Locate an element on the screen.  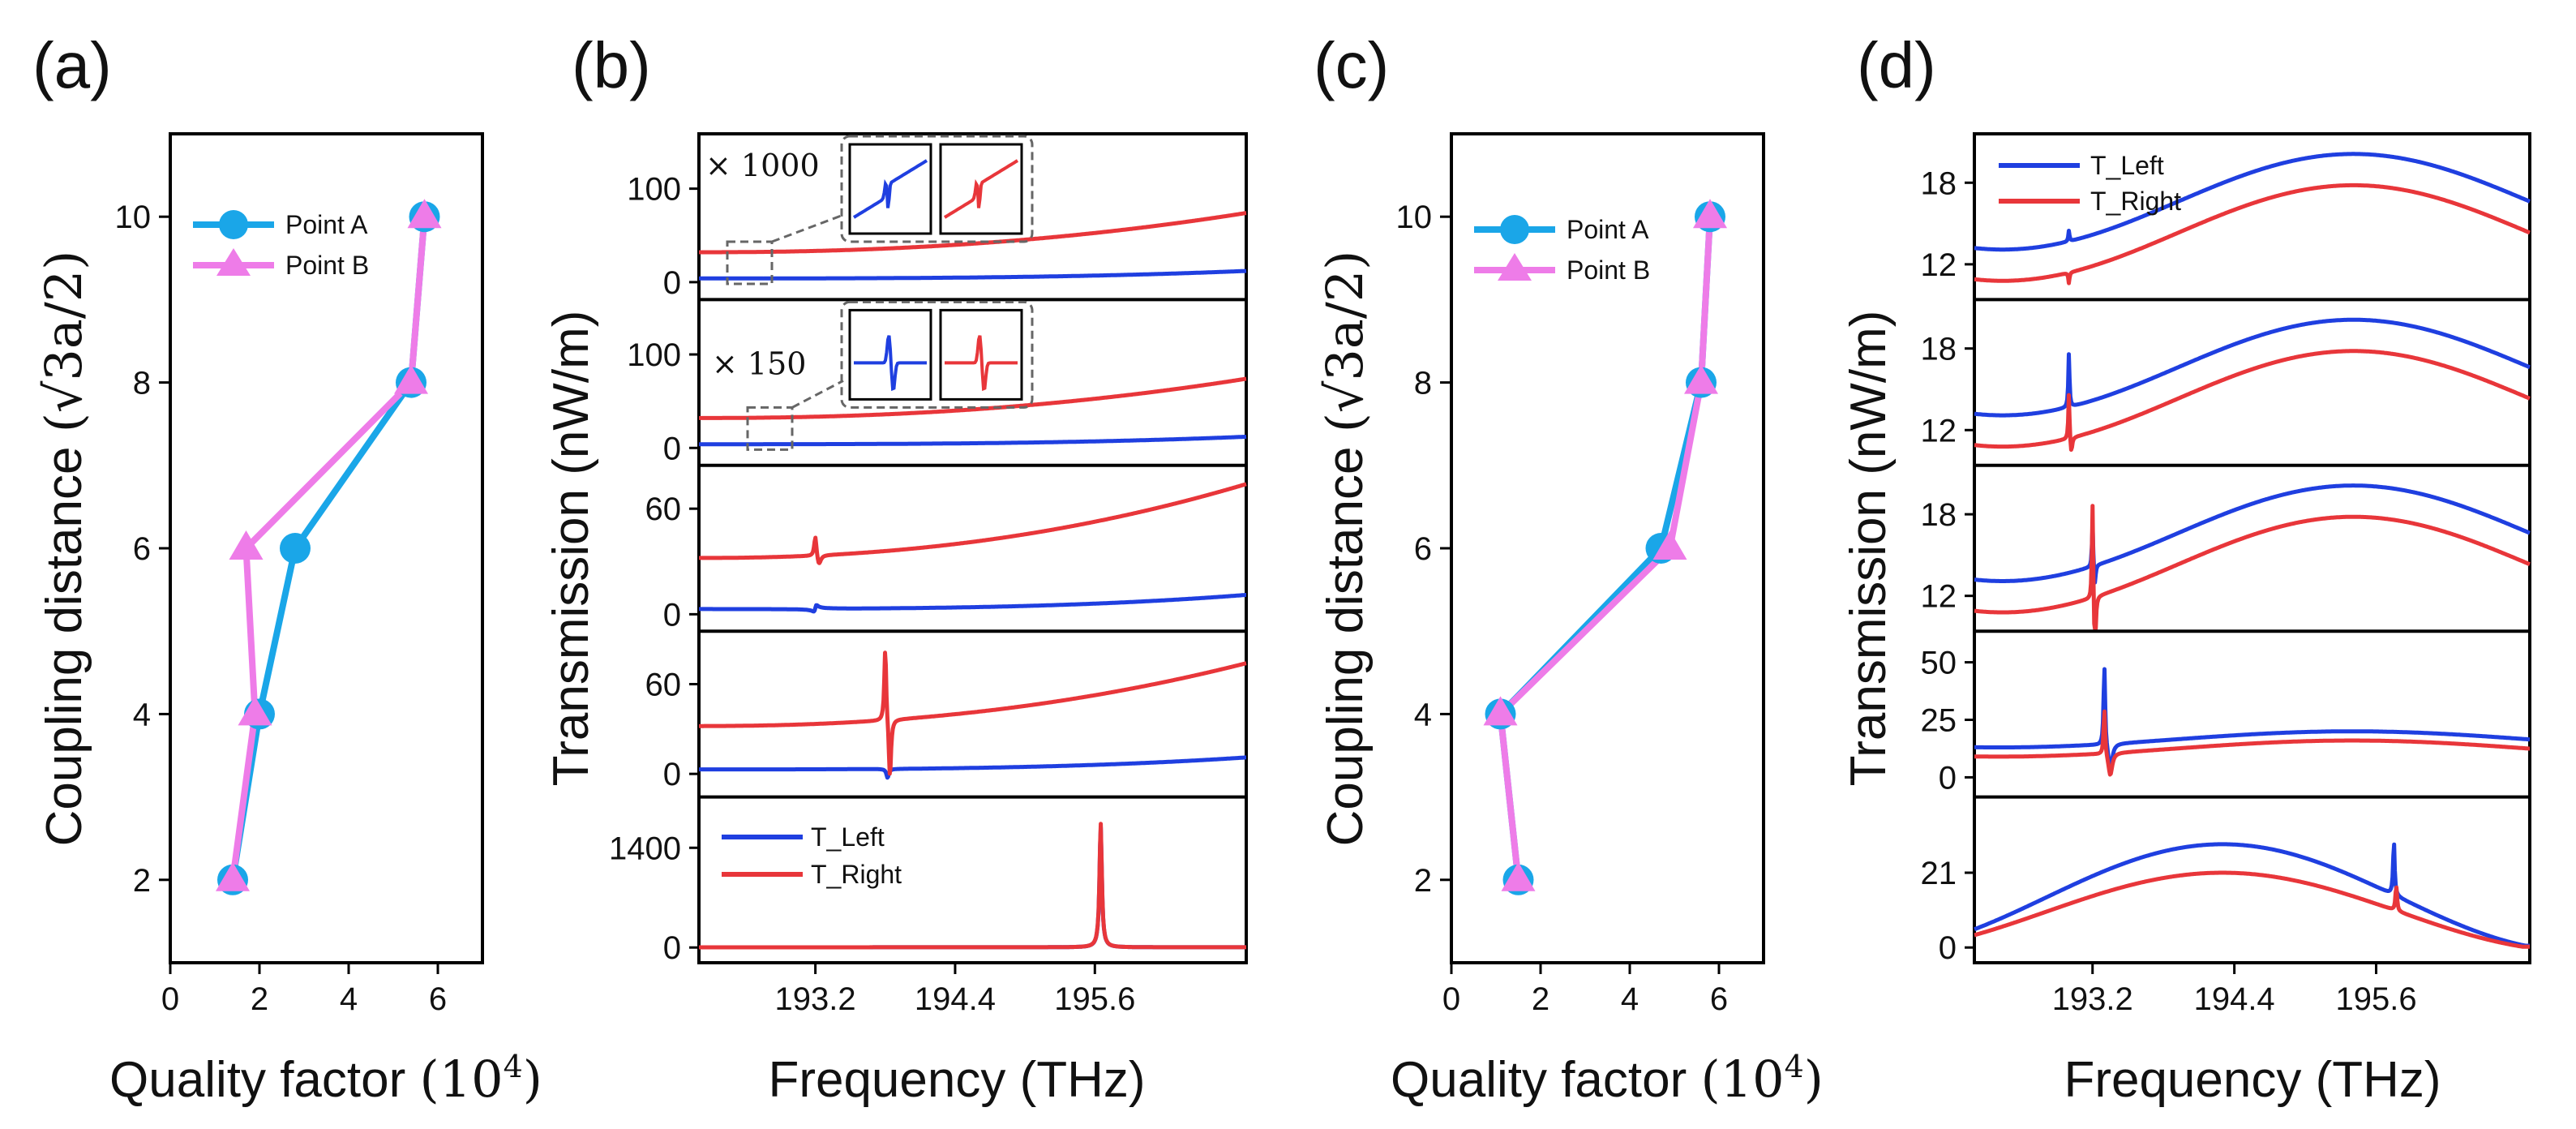
panel-d-ylabel: Transmission (nW/m) is located at coordinates (1869, 549).